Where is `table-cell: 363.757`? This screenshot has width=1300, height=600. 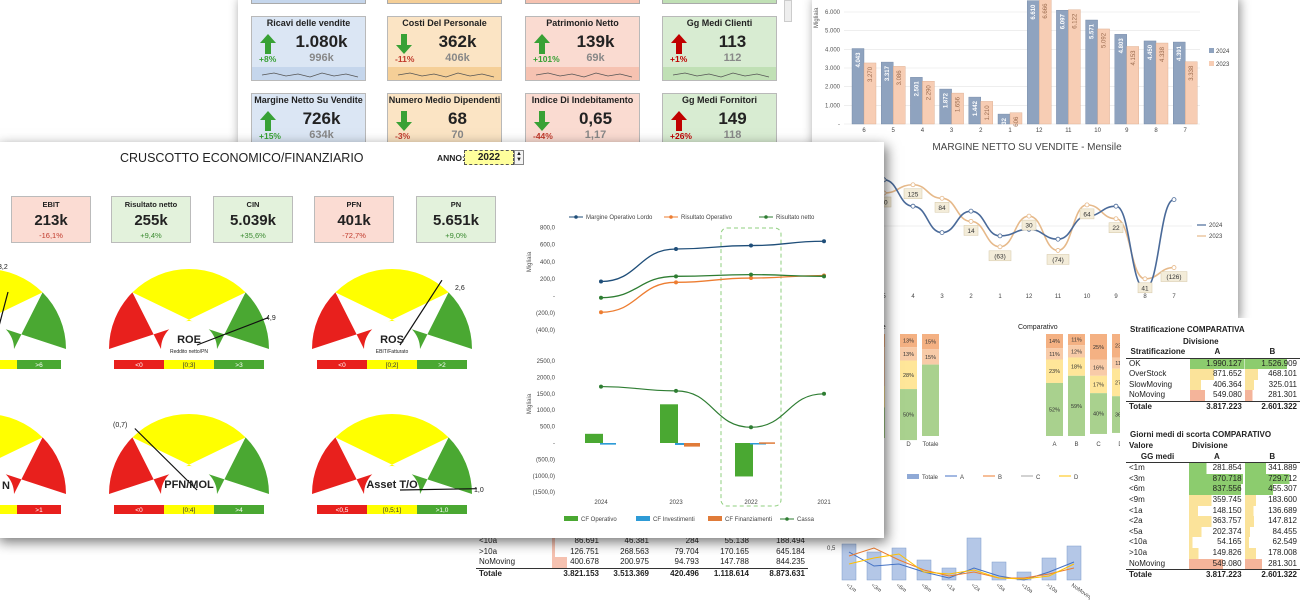 table-cell: 363.757 is located at coordinates (1217, 521).